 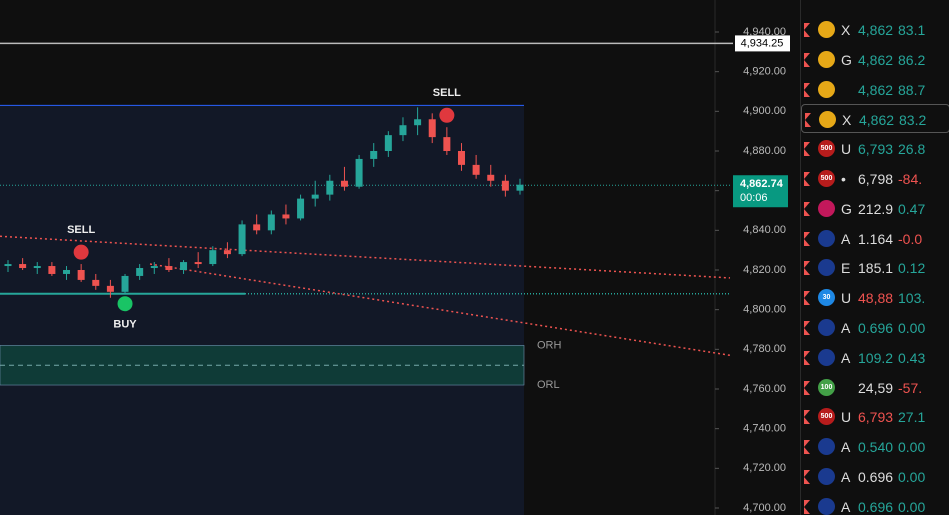 What do you see at coordinates (764, 270) in the screenshot?
I see `y-tick-label: 4,820.00` at bounding box center [764, 270].